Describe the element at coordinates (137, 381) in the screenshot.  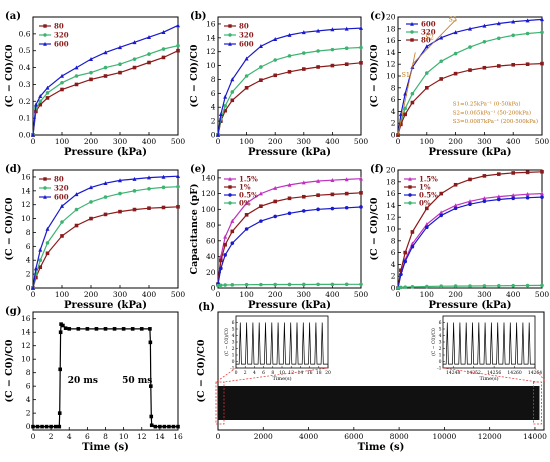
I see `recovery-time-label: 50 ms` at that location.